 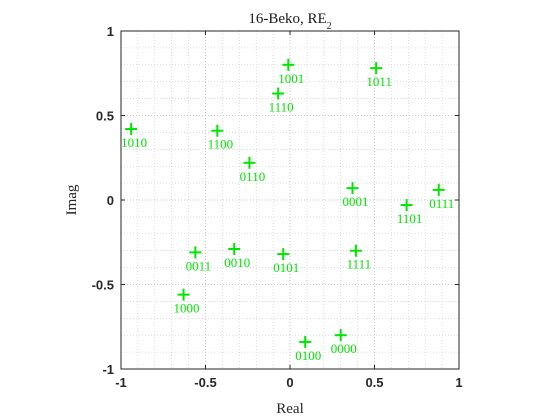 What do you see at coordinates (287, 19) in the screenshot?
I see `chart-title-main: 16-Beko, RE` at bounding box center [287, 19].